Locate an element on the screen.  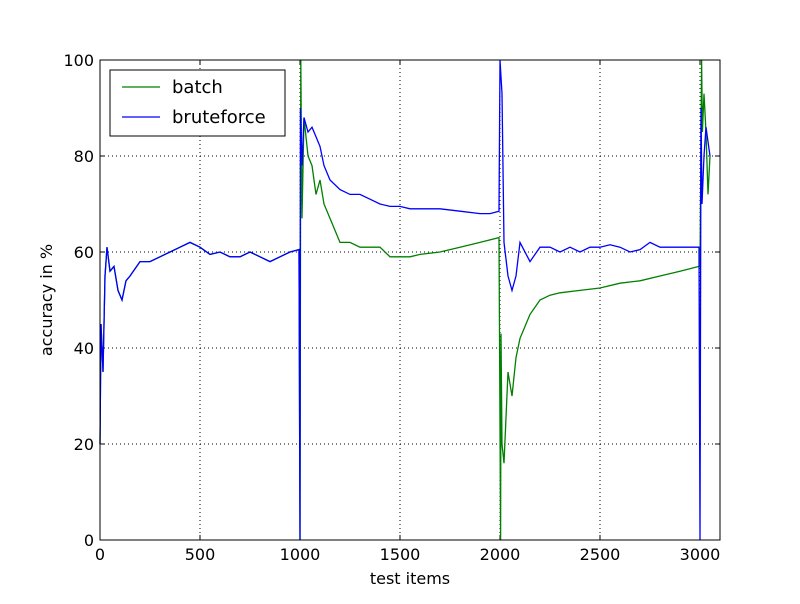
legend-box is located at coordinates (197, 103).